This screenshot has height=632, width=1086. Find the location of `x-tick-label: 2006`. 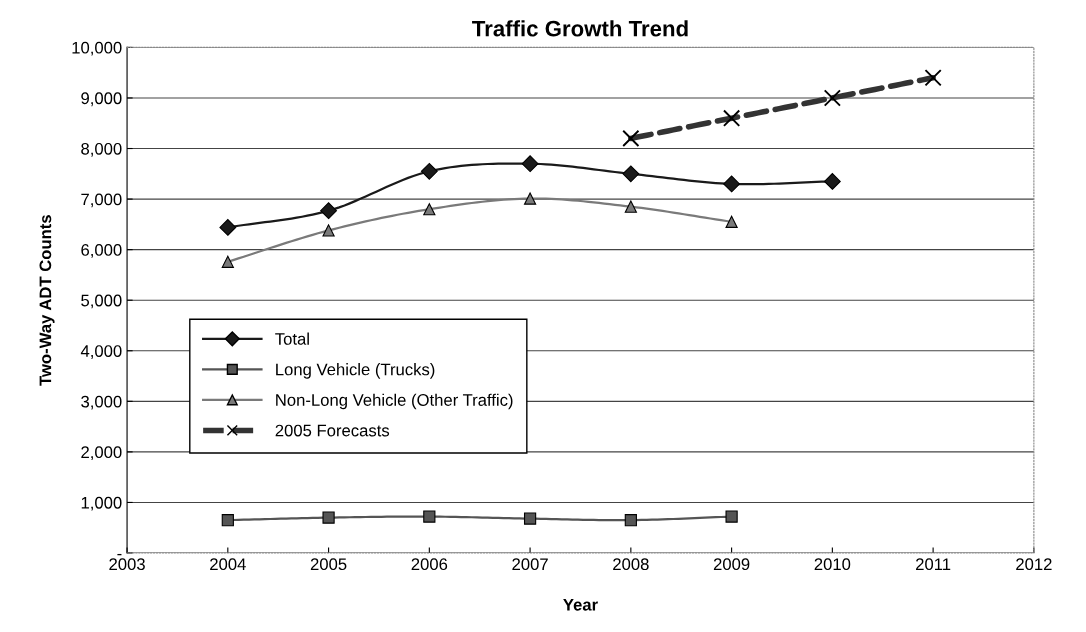

x-tick-label: 2006 is located at coordinates (429, 564).